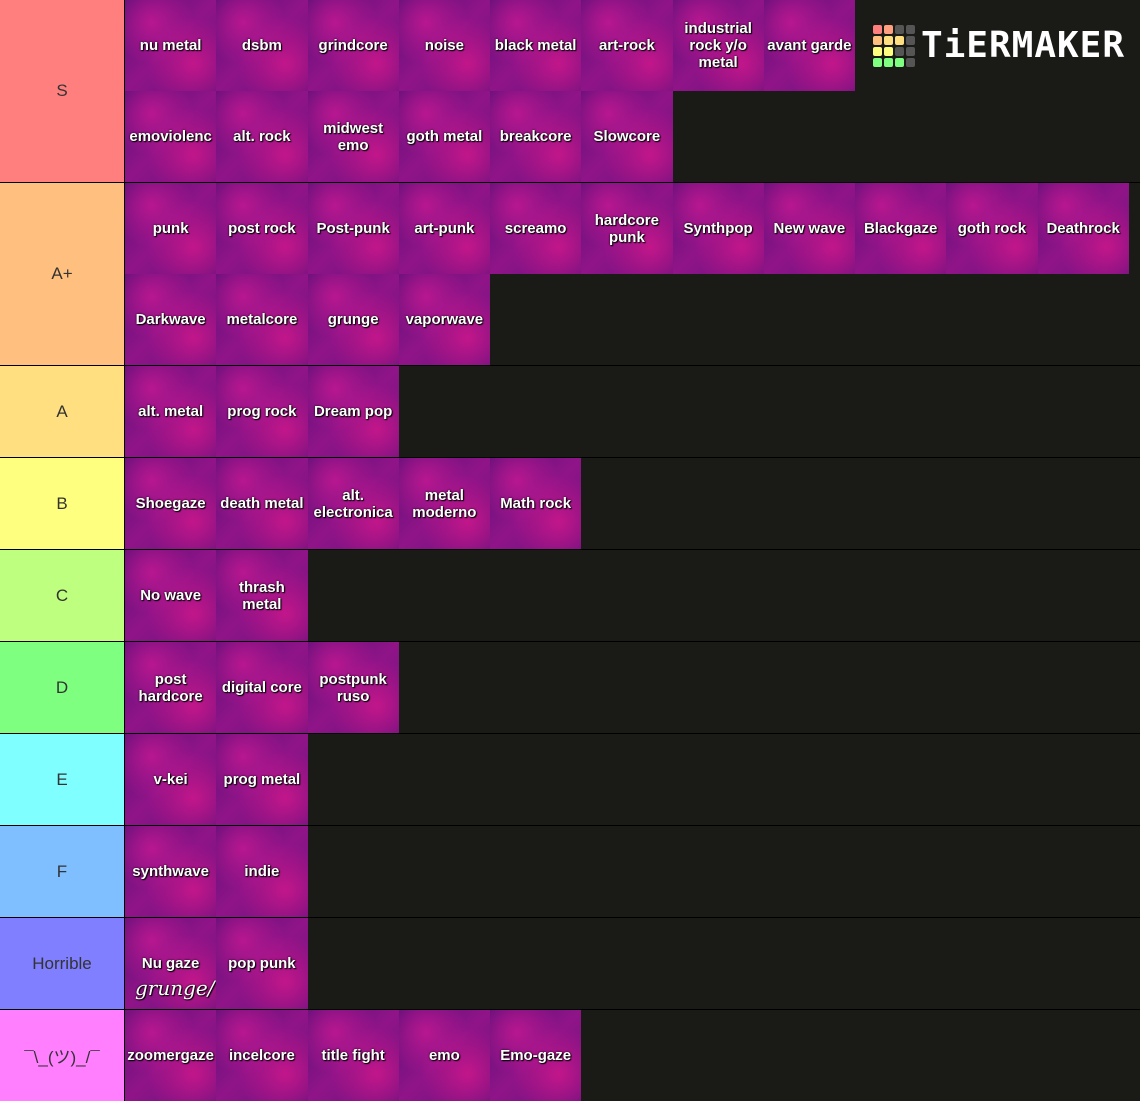 The height and width of the screenshot is (1101, 1140). I want to click on item-text: Blackgaze, so click(900, 228).